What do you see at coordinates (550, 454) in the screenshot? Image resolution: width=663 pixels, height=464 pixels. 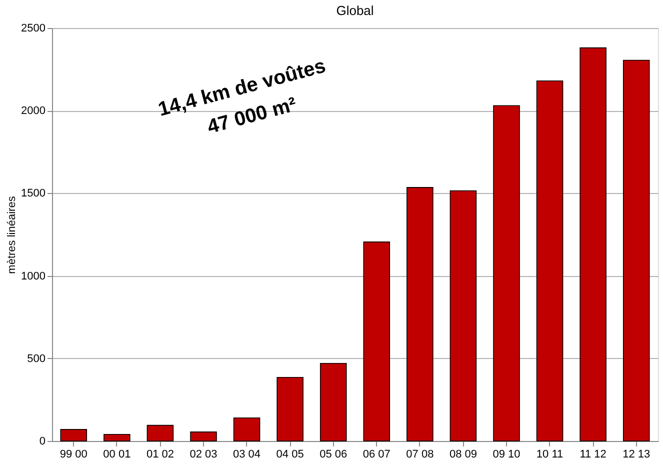 I see `x-tick-label: 10 11` at bounding box center [550, 454].